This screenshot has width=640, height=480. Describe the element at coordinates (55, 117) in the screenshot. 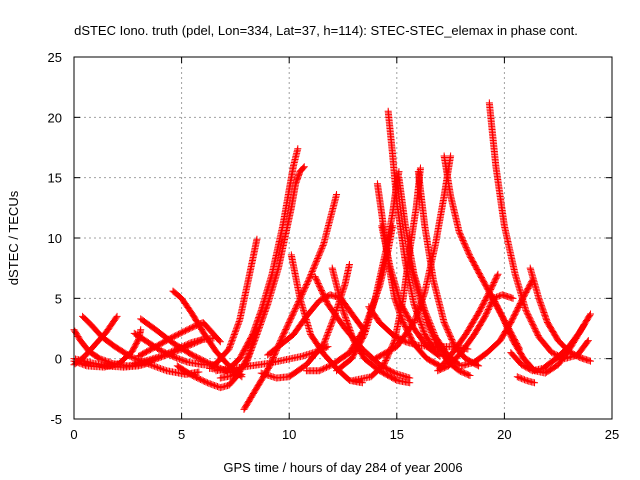

I see `y-tick-label: 20` at that location.